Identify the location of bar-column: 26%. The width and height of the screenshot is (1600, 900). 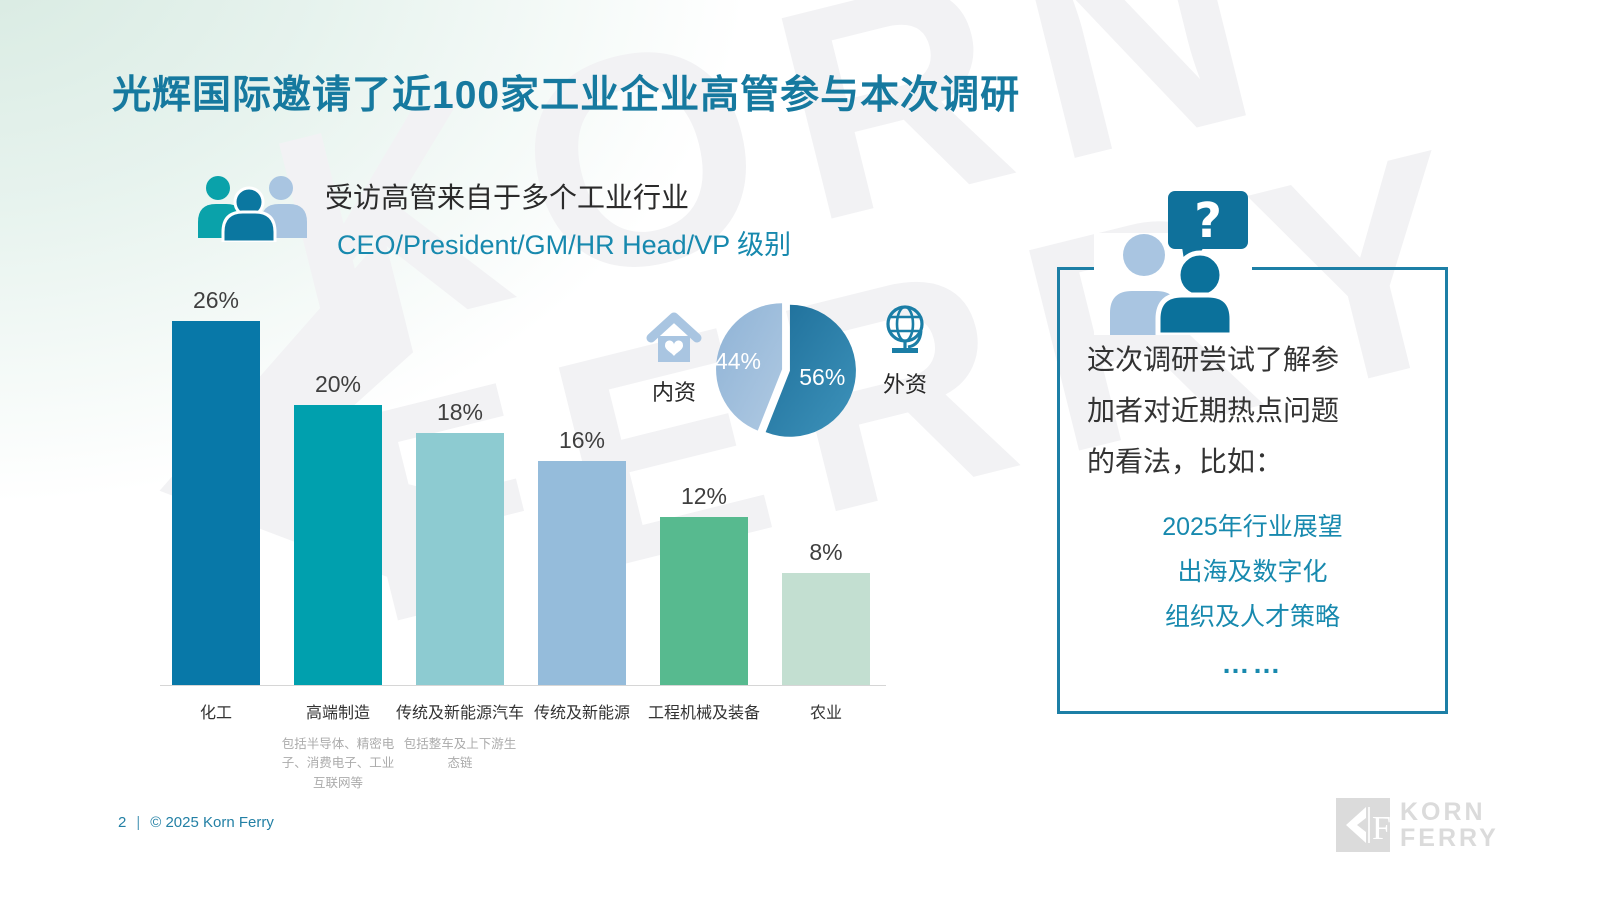
(216, 486).